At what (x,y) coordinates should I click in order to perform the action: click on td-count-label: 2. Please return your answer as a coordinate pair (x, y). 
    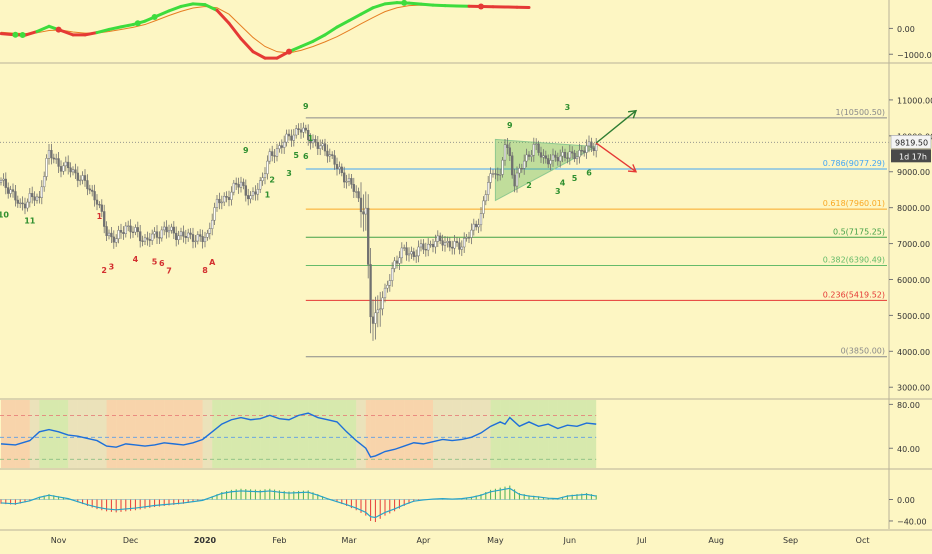
    Looking at the image, I should click on (104, 270).